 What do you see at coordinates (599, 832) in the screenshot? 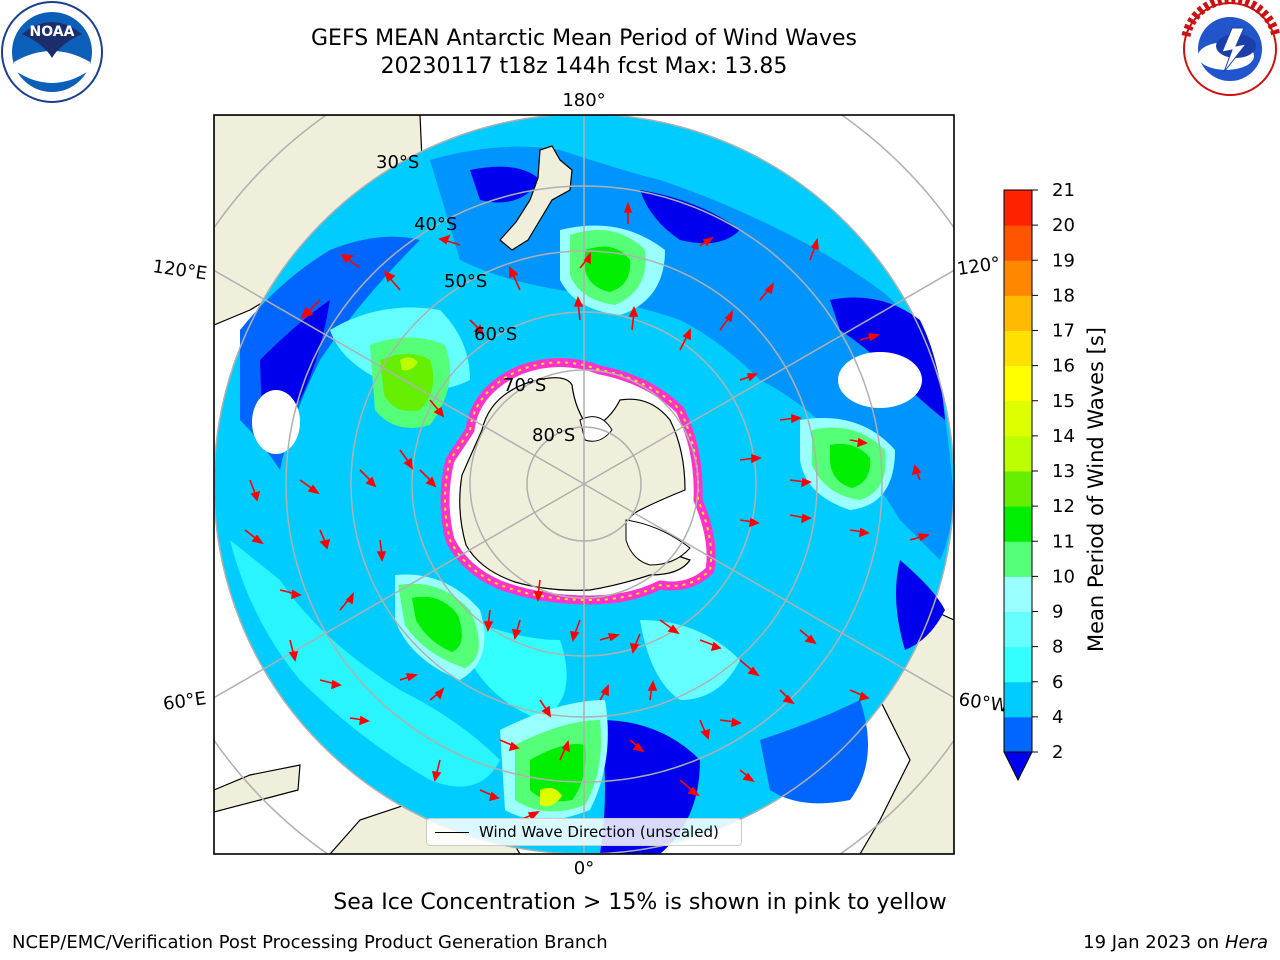
I see `legend-label: Wind Wave Direction (unscaled)` at bounding box center [599, 832].